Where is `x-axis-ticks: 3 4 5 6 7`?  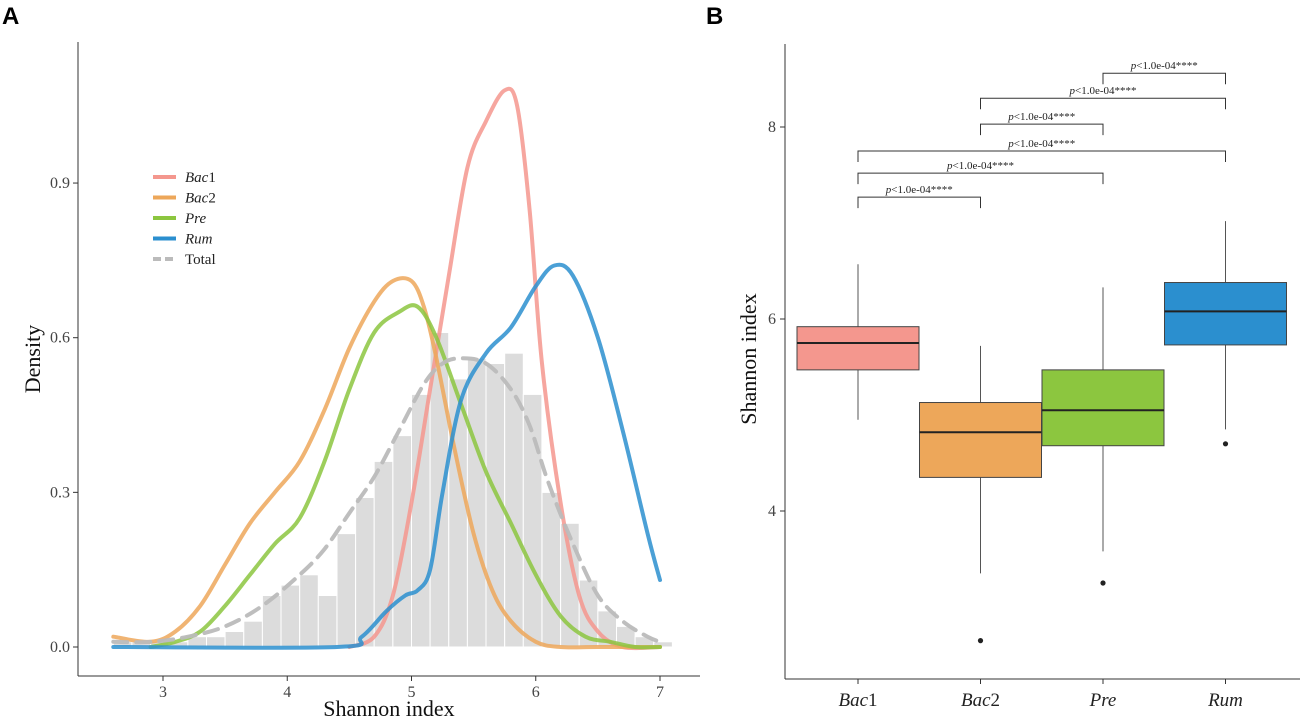
x-axis-ticks: 3 4 5 6 7 is located at coordinates (411, 688).